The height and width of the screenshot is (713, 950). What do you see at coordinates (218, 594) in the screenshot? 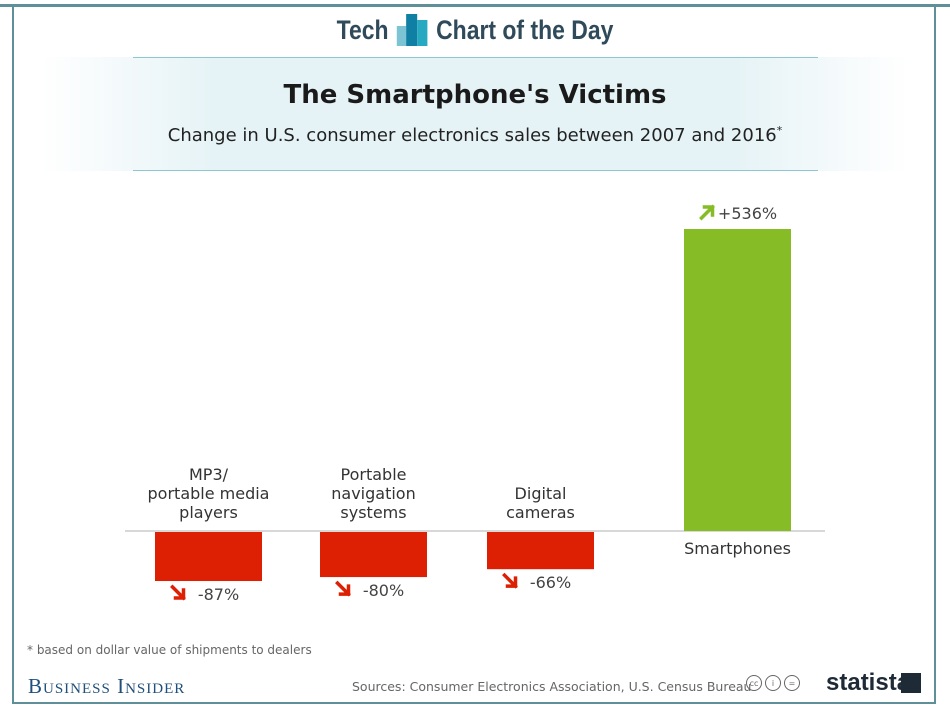
I see `value-label: -87%` at bounding box center [218, 594].